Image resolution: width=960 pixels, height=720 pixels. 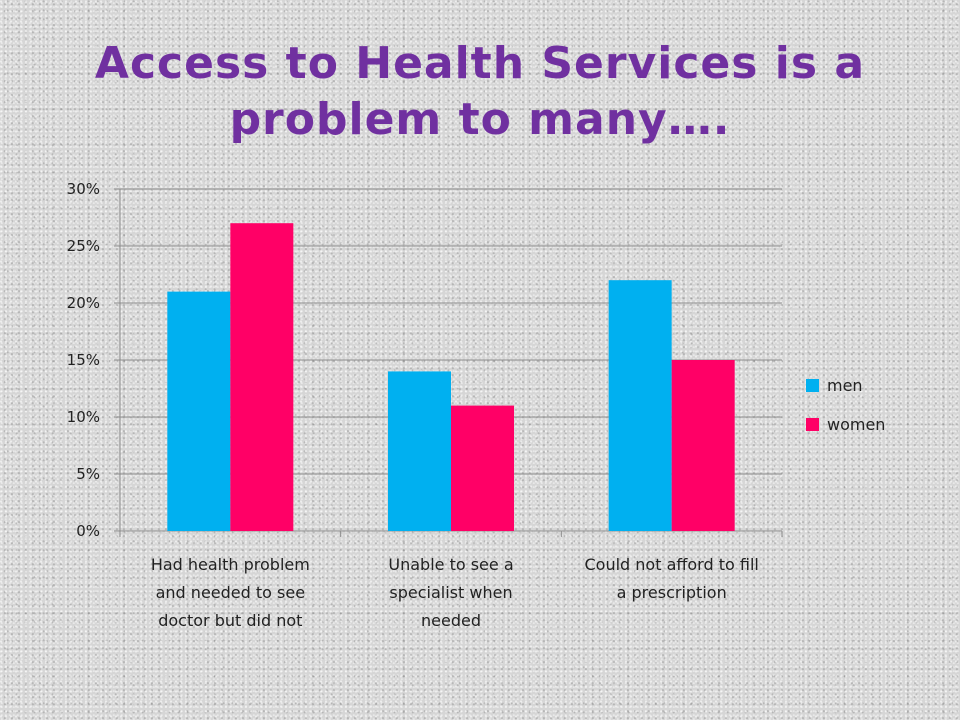 I want to click on y-tick-label: 0%, so click(x=88, y=531).